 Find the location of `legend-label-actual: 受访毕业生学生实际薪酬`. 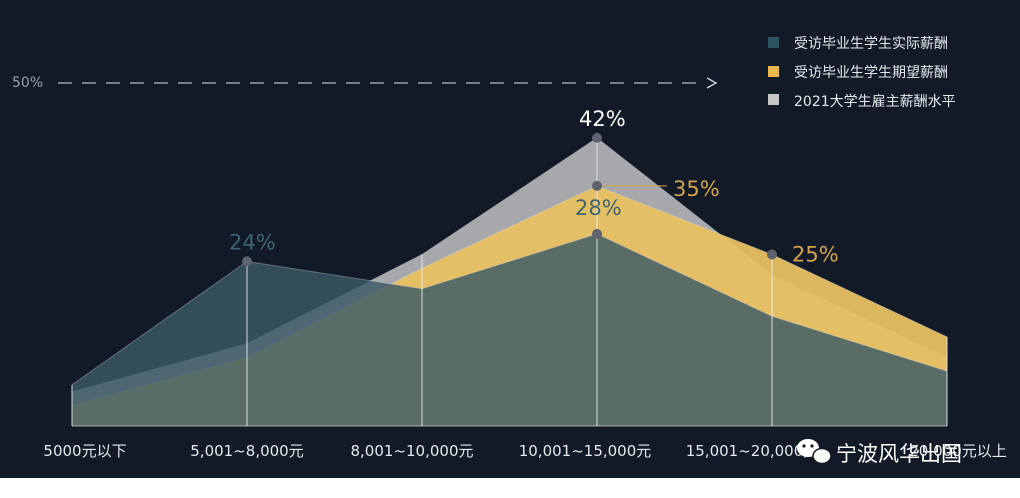

legend-label-actual: 受访毕业生学生实际薪酬 is located at coordinates (871, 44).